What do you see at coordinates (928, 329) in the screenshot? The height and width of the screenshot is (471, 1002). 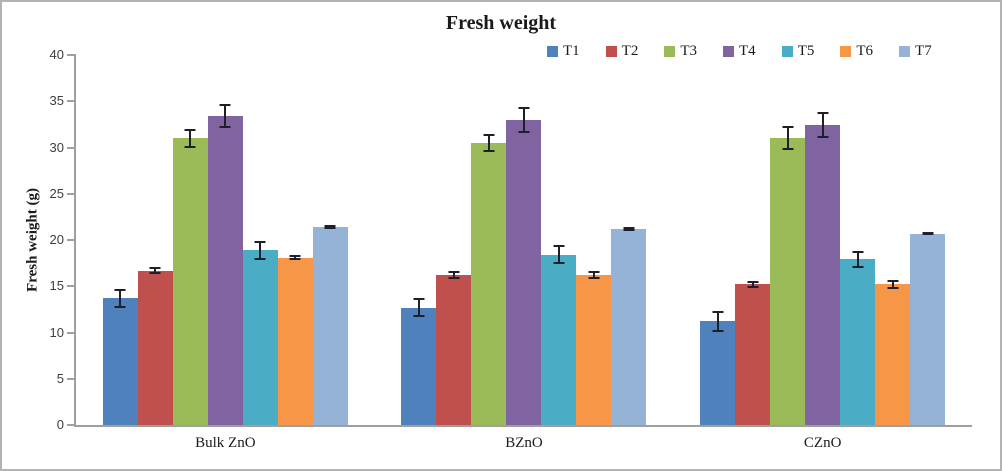 I see `bar-t7-czno` at bounding box center [928, 329].